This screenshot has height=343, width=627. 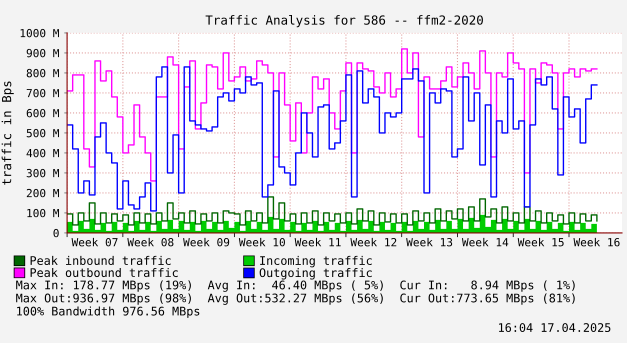 What do you see at coordinates (316, 262) in the screenshot?
I see `legend-label: Incoming traffic` at bounding box center [316, 262].